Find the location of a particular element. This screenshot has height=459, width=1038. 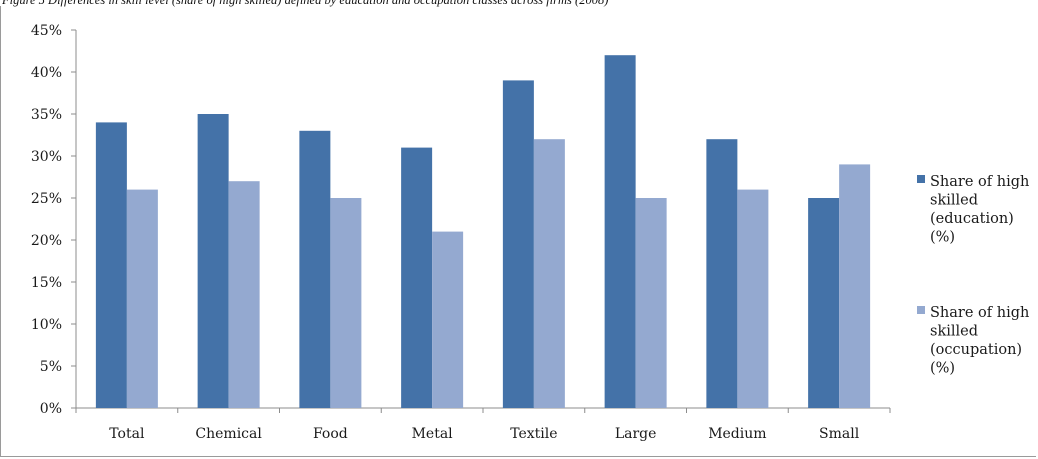

bar-series-1-small is located at coordinates (824, 303).